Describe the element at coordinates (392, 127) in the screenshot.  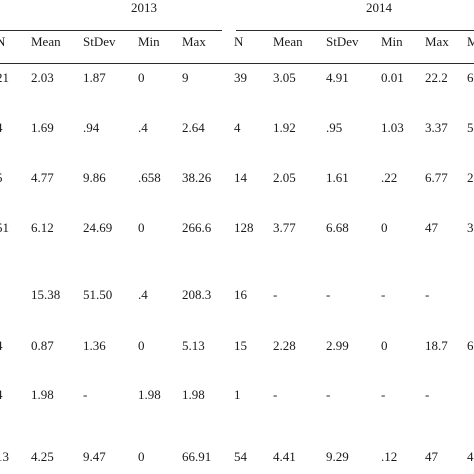
I see `table-cell: 1.03` at that location.